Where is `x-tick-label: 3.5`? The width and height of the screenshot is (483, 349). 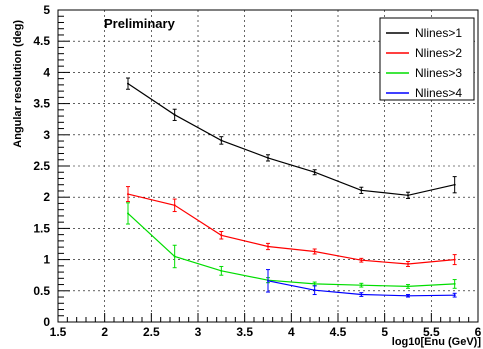 x-tick-label: 3.5 is located at coordinates (244, 332).